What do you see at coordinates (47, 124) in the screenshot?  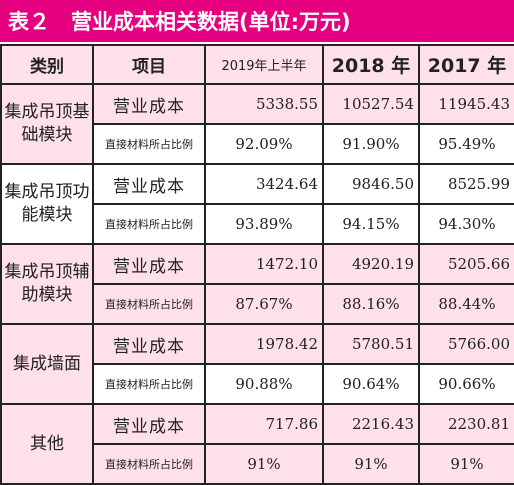 I see `category-cell: 集成吊顶基础模块` at bounding box center [47, 124].